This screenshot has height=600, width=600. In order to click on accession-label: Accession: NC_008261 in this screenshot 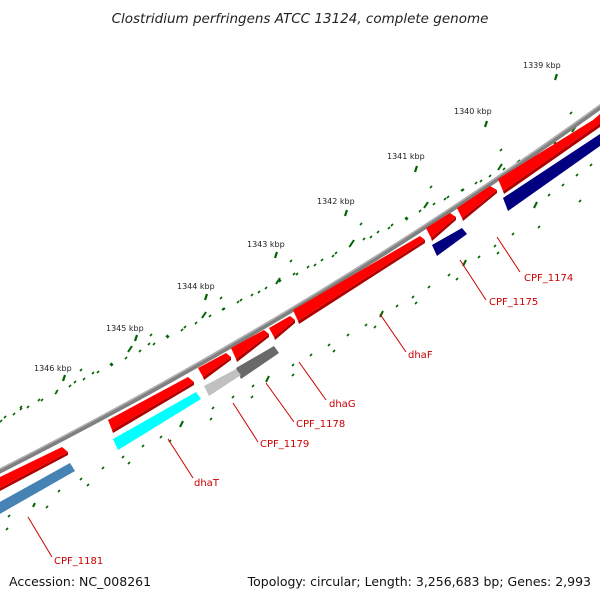, I will do `click(80, 581)`.